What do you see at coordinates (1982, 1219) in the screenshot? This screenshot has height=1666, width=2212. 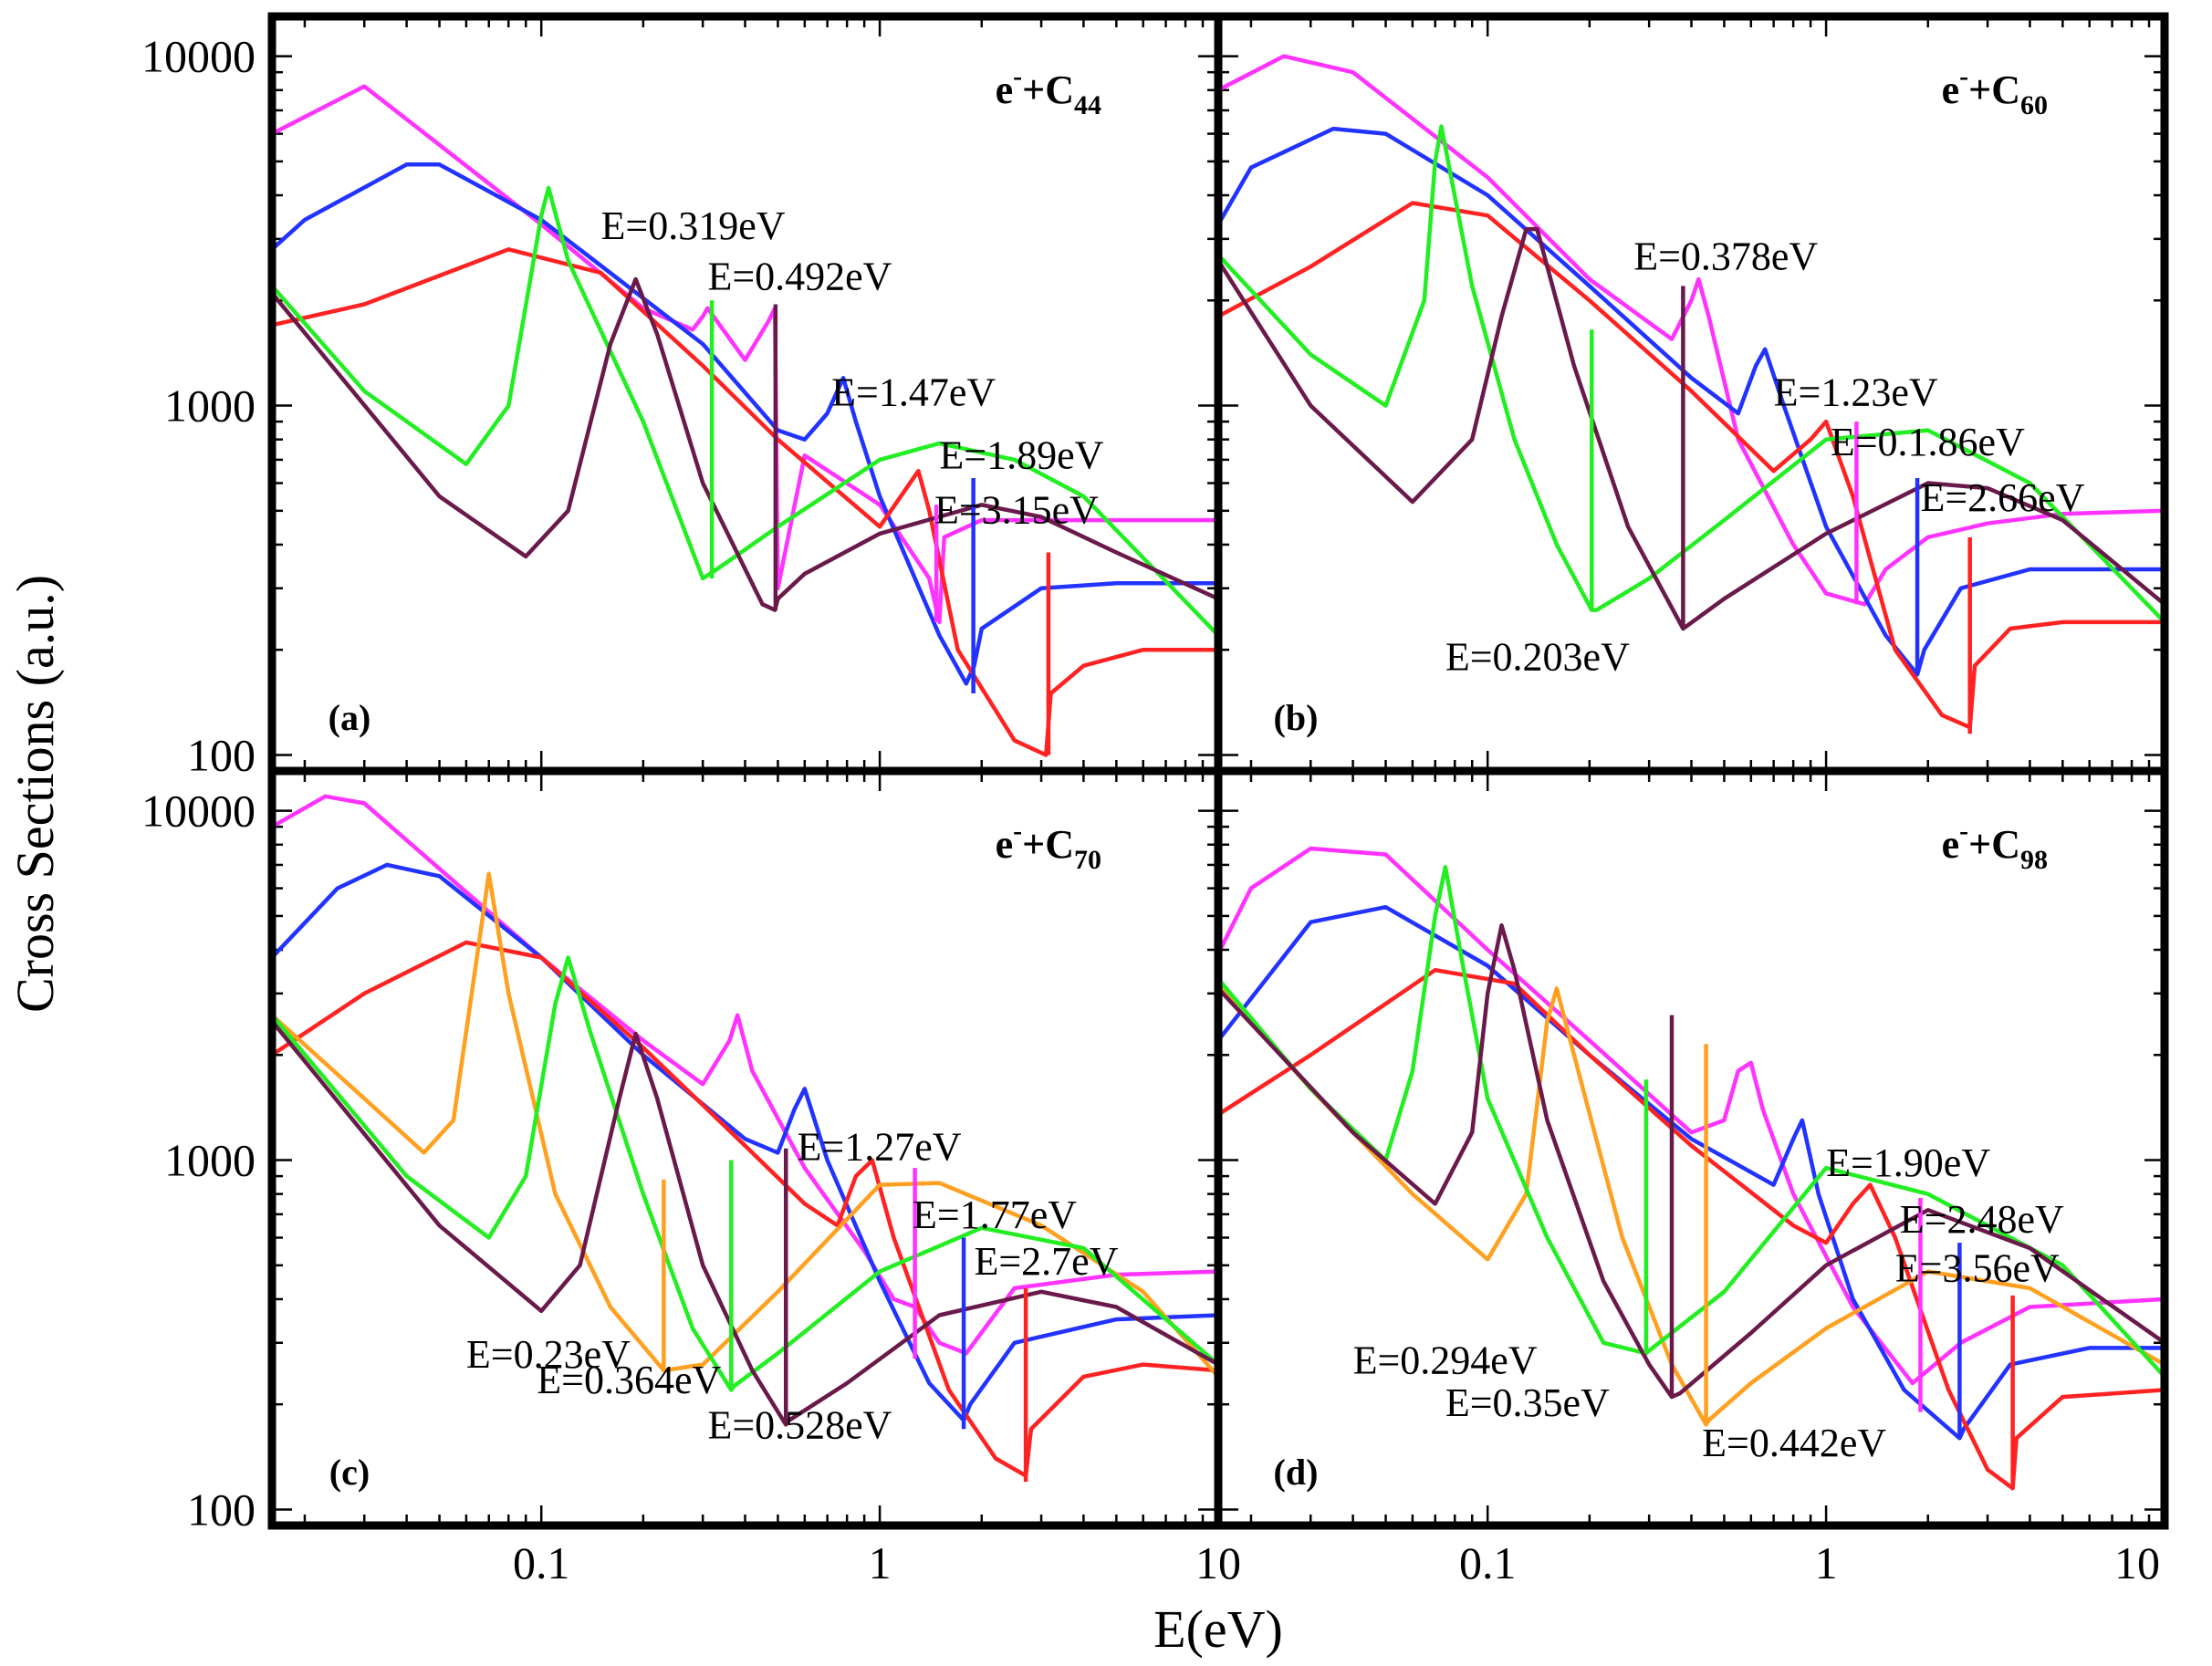 I see `energy-annotation: E=2.48eV` at bounding box center [1982, 1219].